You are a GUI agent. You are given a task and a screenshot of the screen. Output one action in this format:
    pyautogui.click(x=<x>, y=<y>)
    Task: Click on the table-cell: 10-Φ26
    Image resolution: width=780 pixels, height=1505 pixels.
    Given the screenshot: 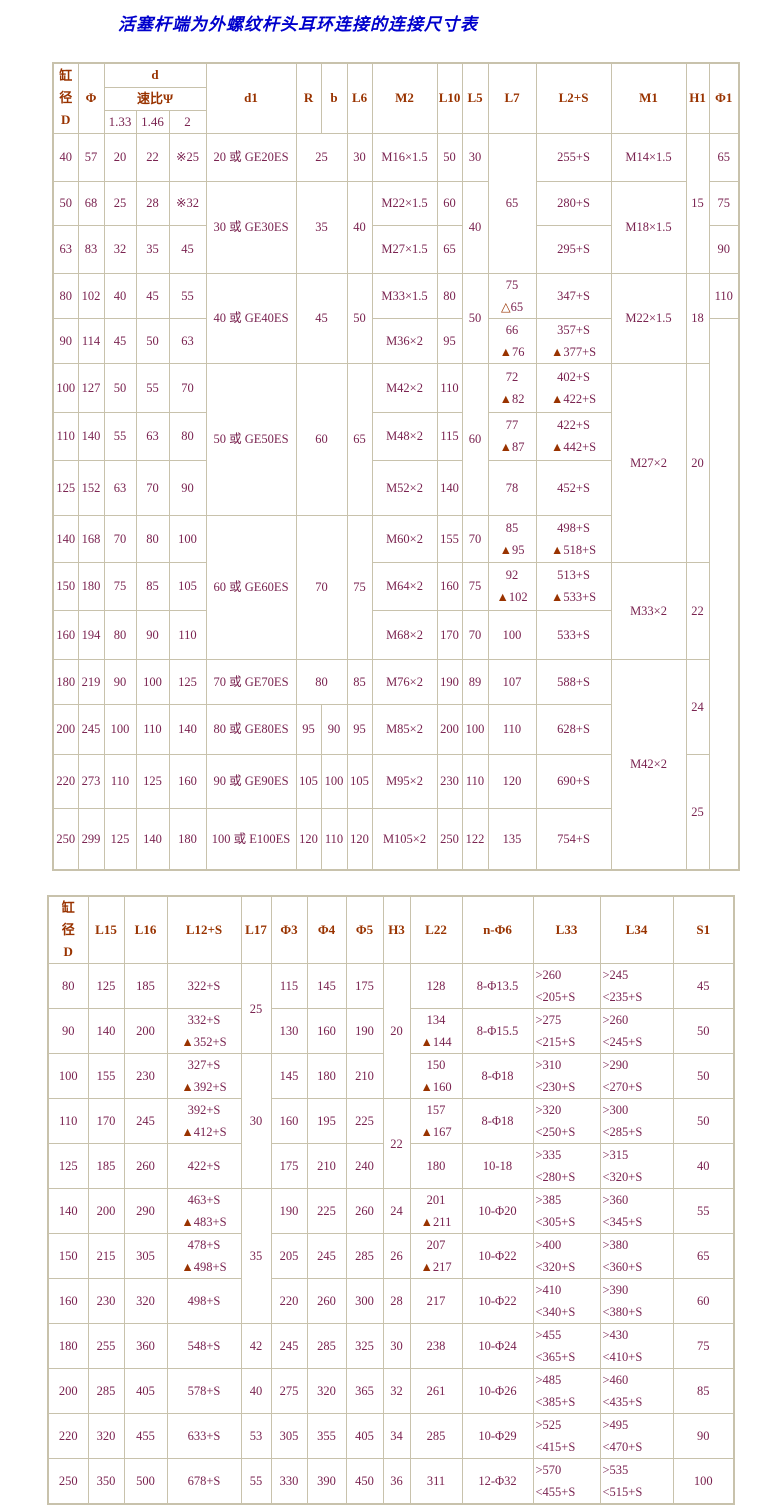 What is the action you would take?
    pyautogui.click(x=497, y=1391)
    